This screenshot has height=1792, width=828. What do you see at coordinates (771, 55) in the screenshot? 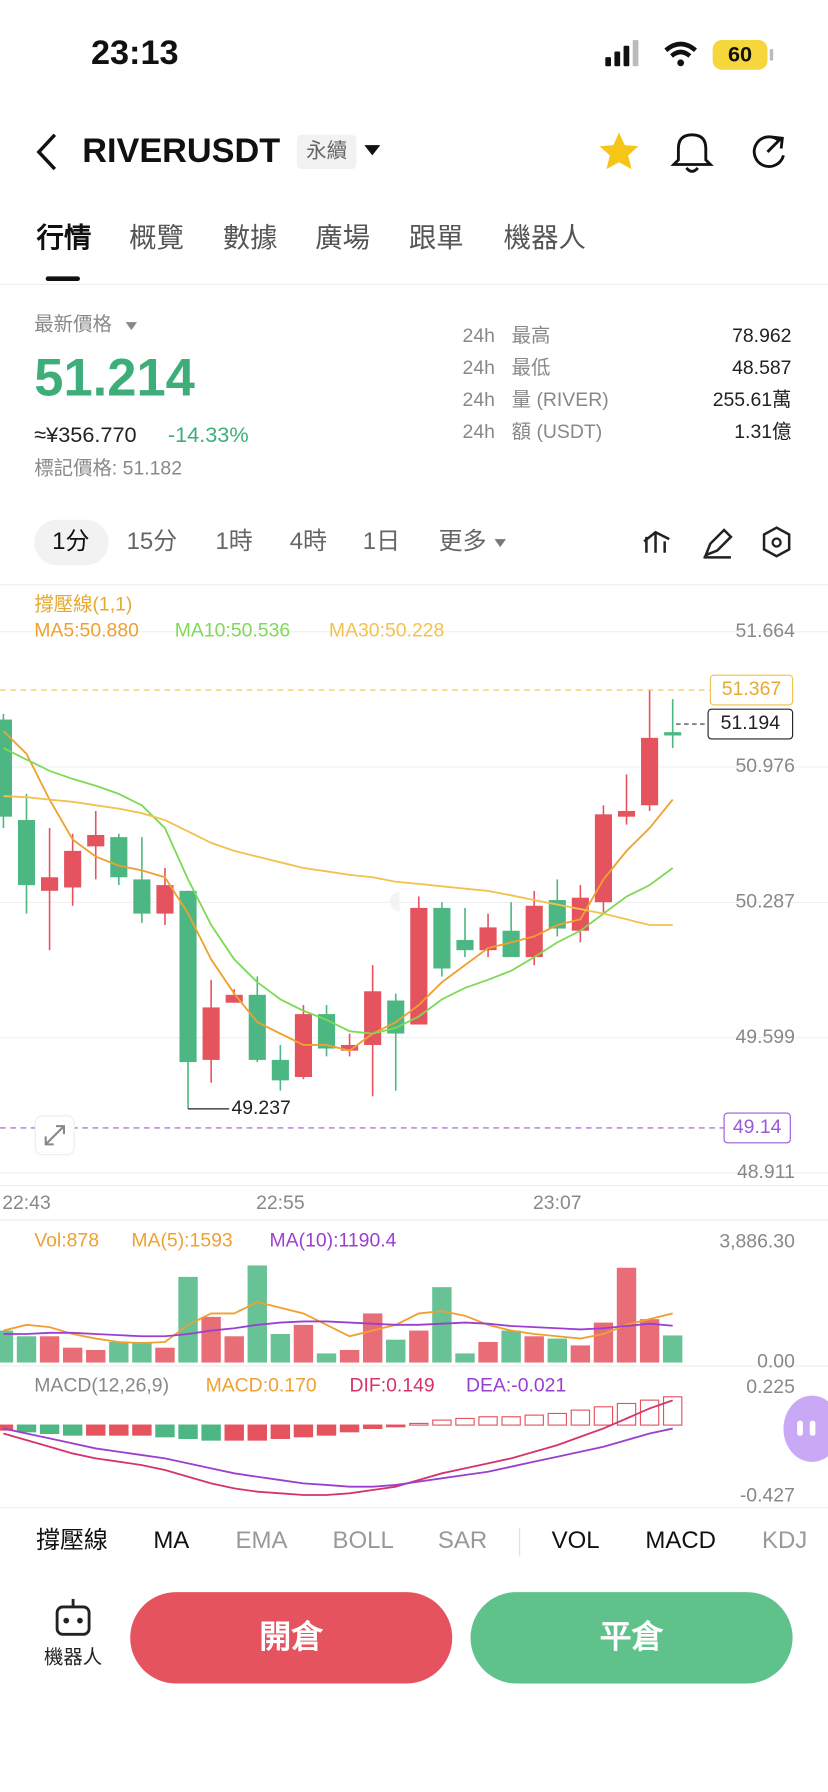
I see `battery-tip` at bounding box center [771, 55].